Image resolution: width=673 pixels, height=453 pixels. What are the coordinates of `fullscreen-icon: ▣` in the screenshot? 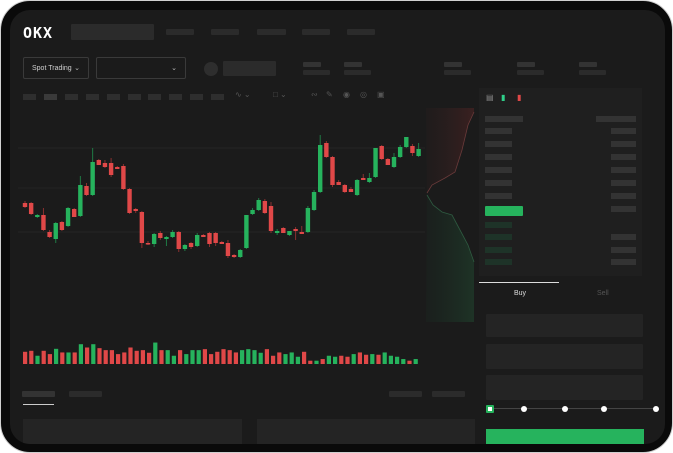 It's located at (381, 94).